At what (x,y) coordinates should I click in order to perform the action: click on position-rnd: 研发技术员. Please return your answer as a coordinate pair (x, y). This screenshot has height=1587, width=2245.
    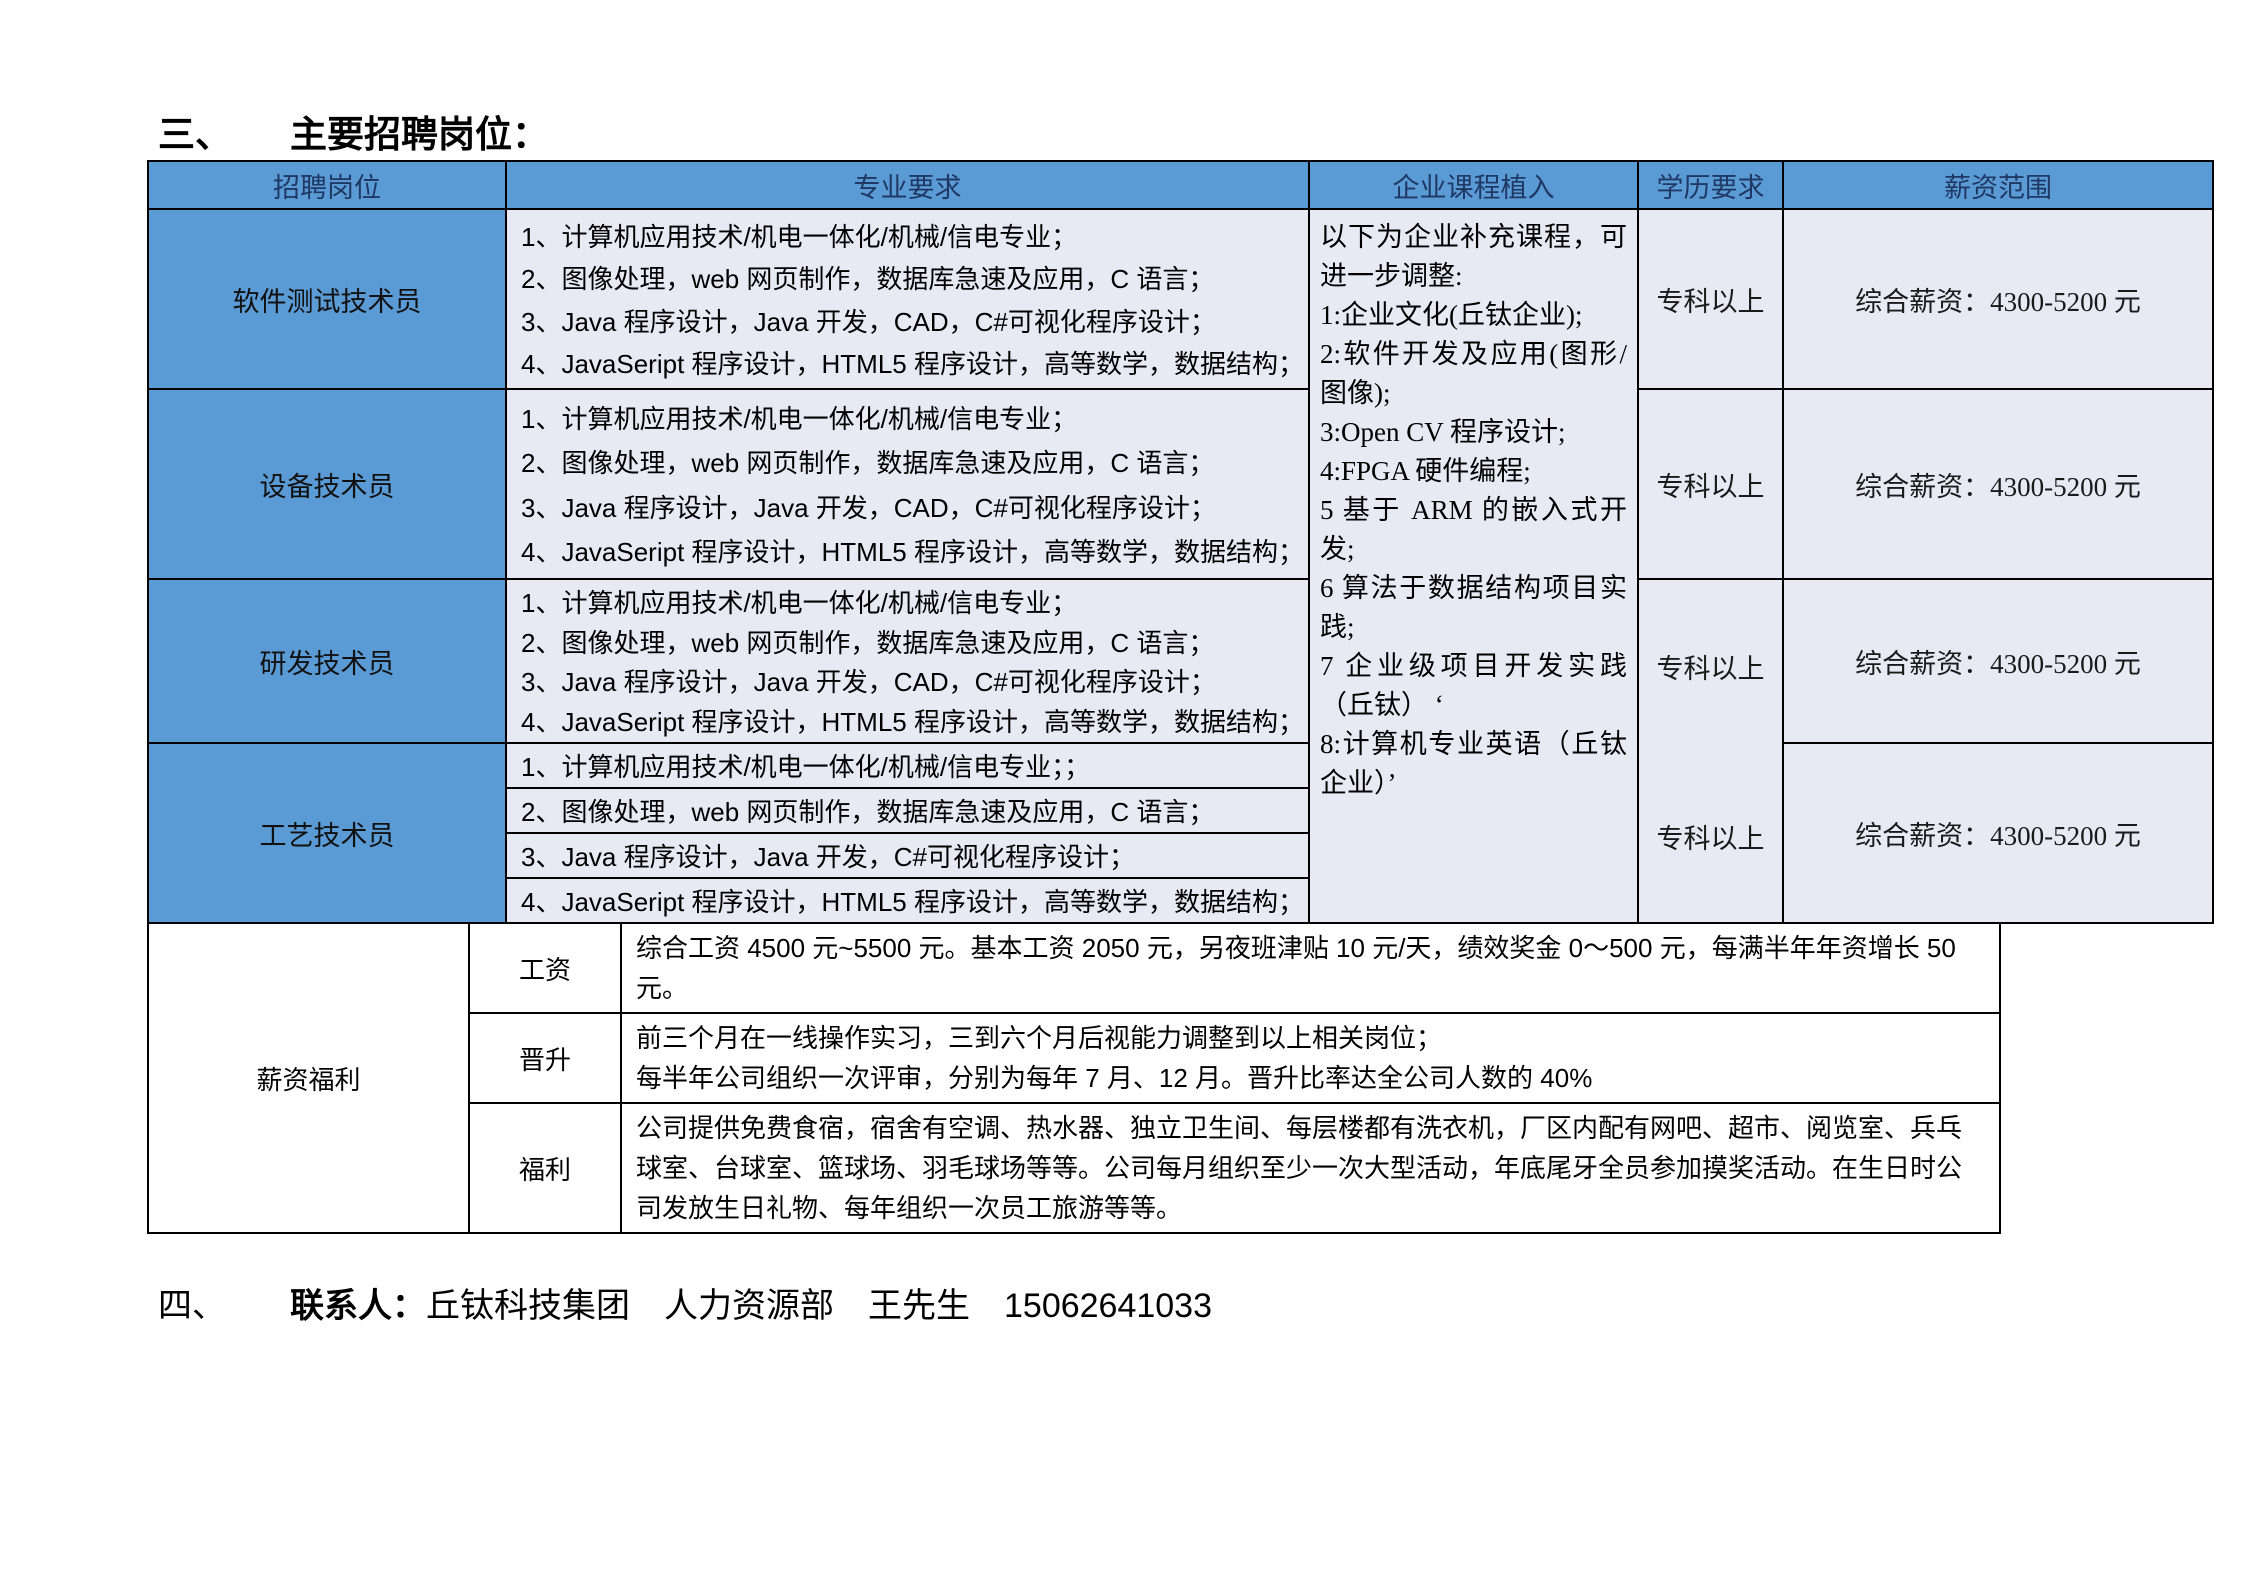
    Looking at the image, I should click on (327, 661).